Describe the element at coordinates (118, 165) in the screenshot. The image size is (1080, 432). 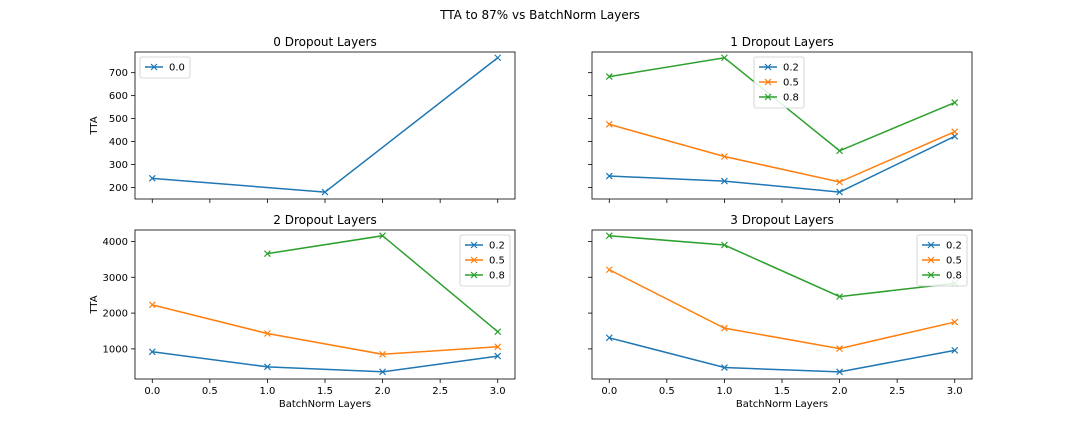
I see `y-tick-label: 300` at that location.